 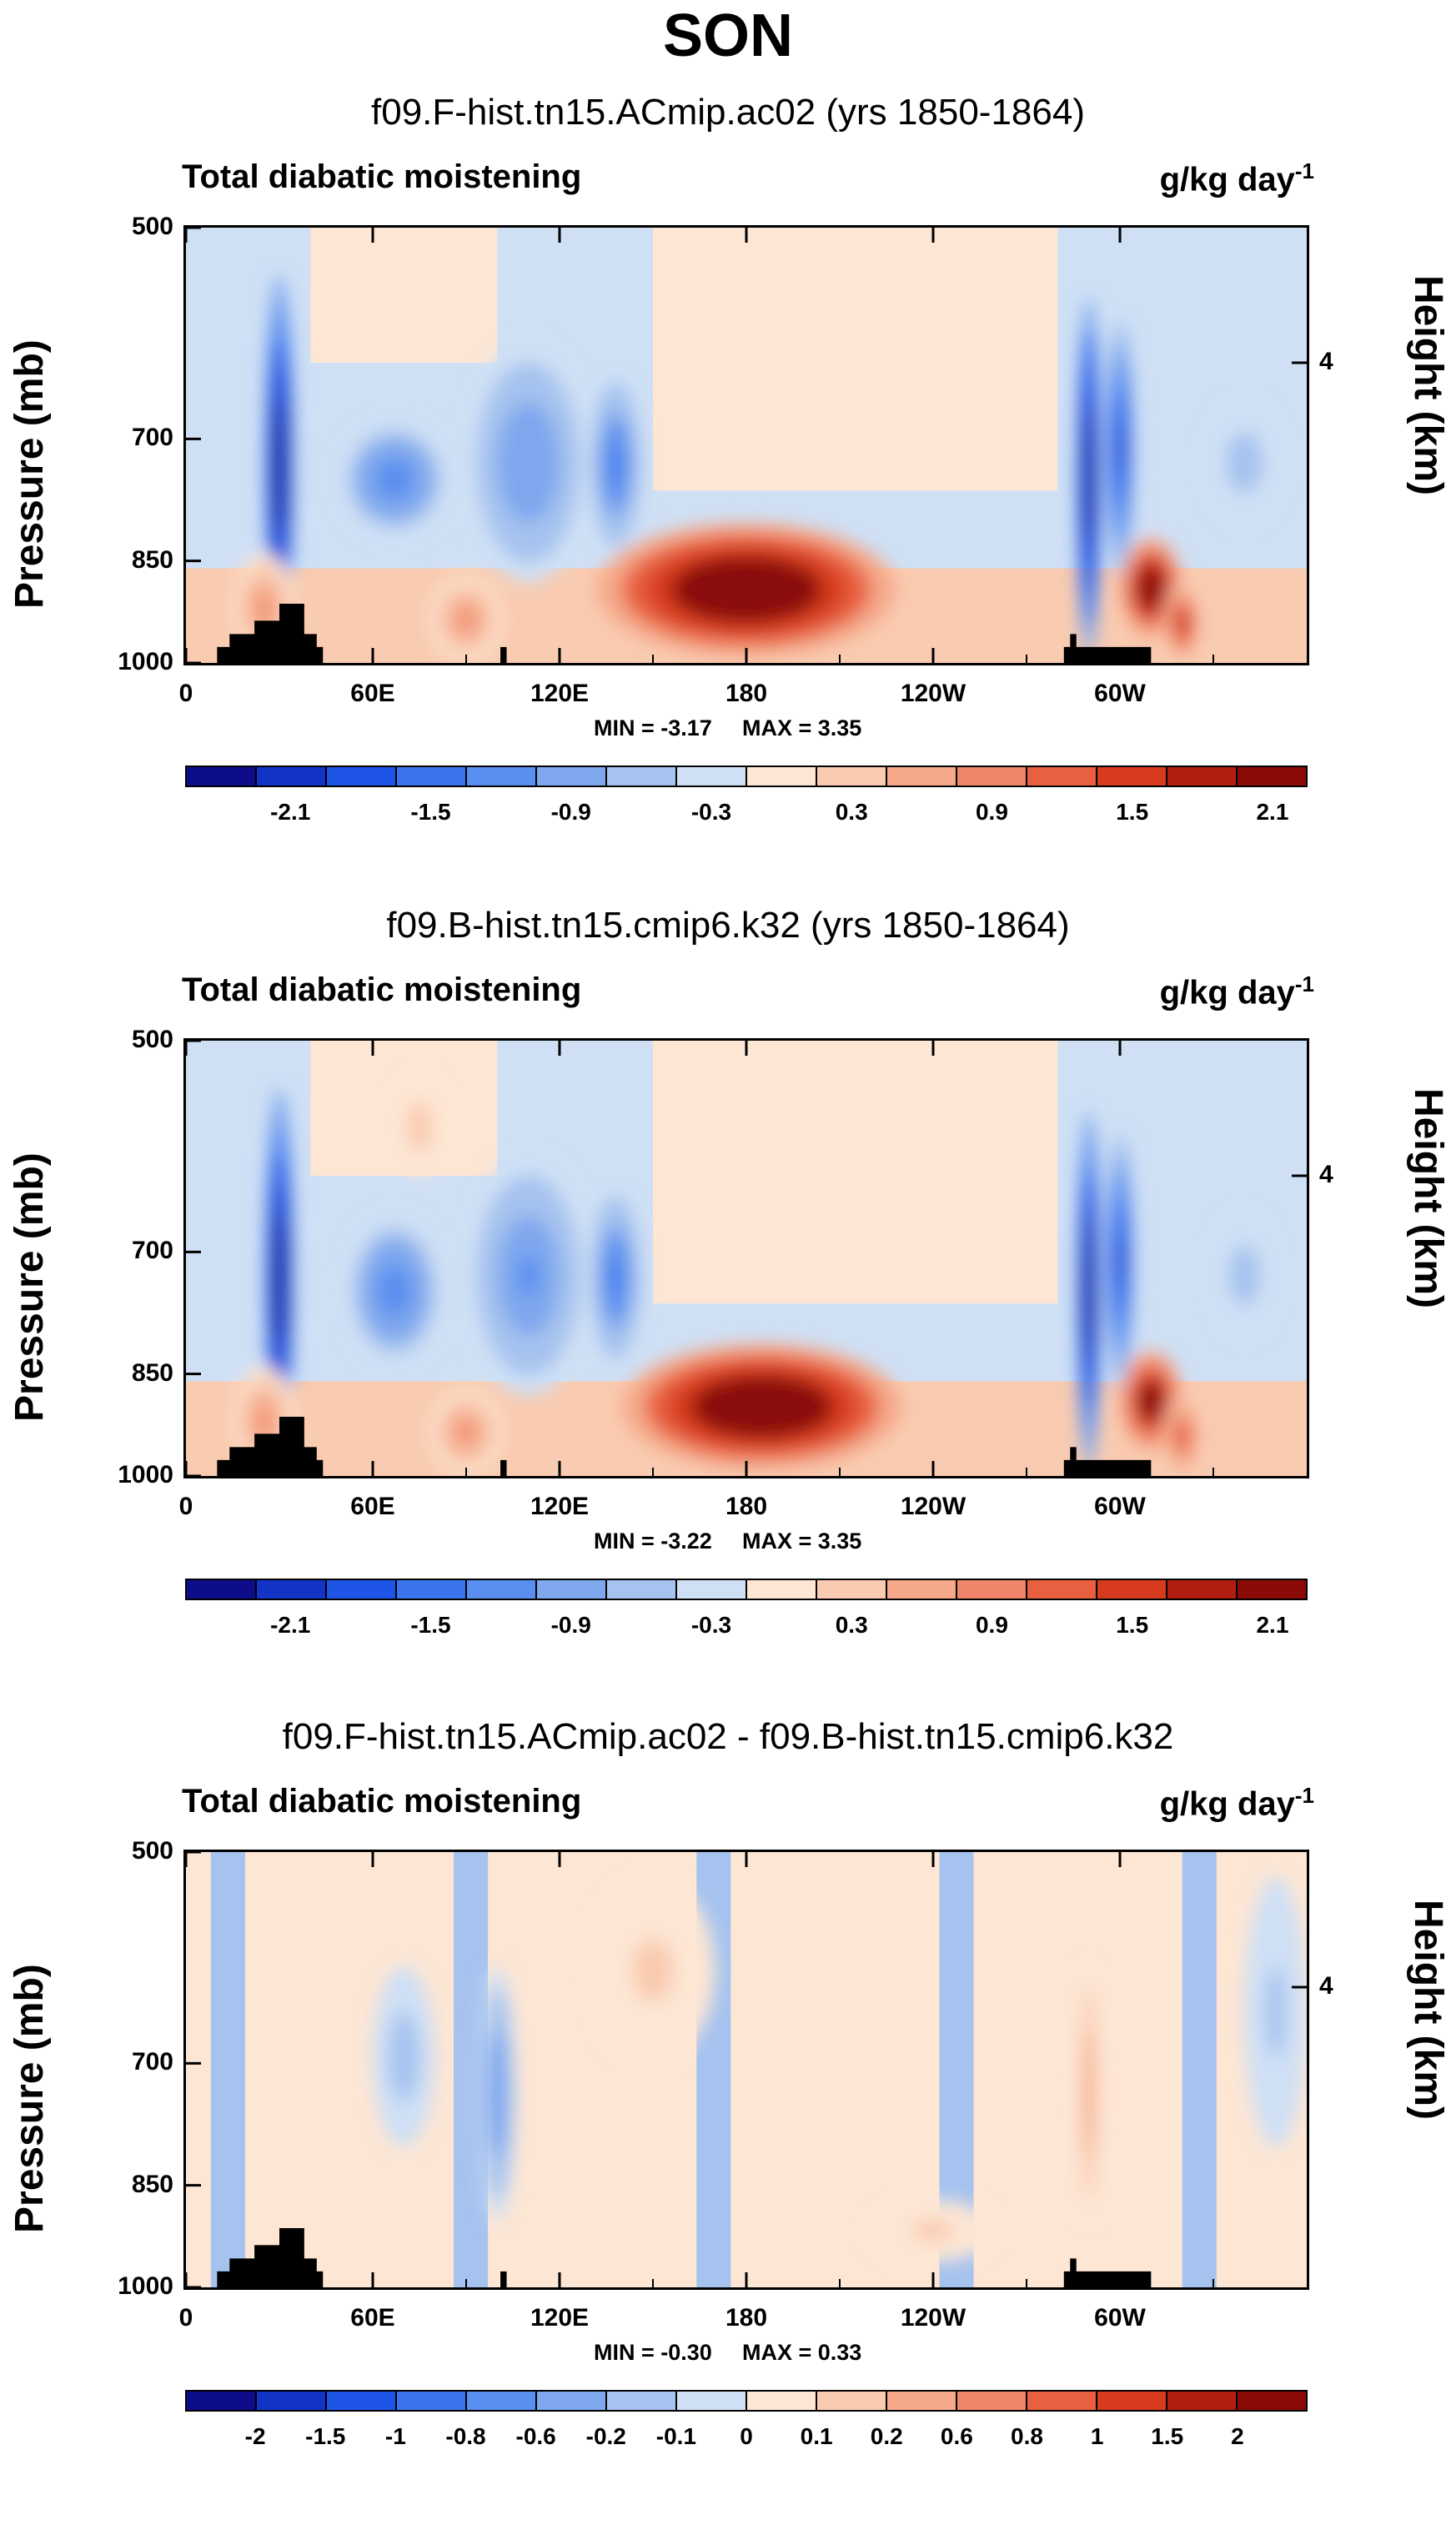 What do you see at coordinates (746, 2318) in the screenshot?
I see `x-tick-label: 180` at bounding box center [746, 2318].